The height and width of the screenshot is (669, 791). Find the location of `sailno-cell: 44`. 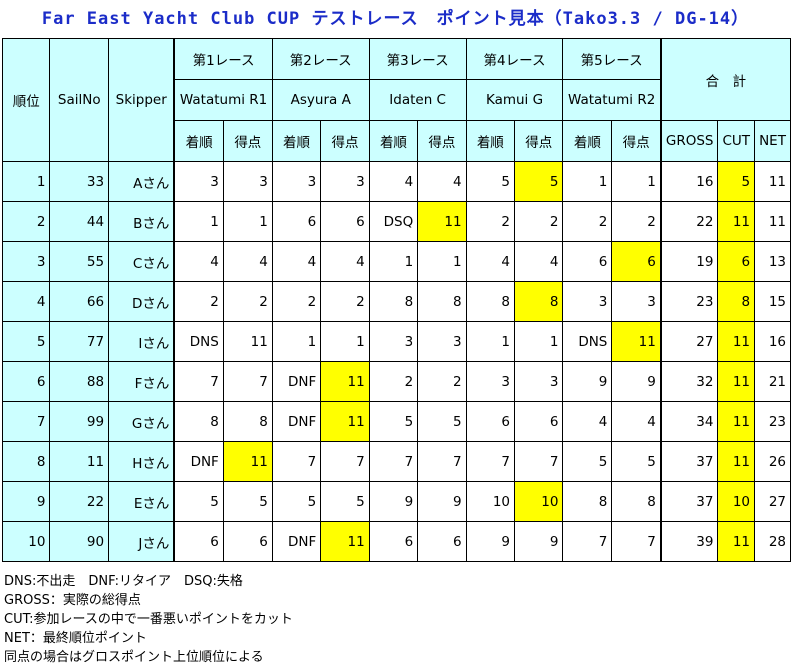

sailno-cell: 44 is located at coordinates (79, 221).